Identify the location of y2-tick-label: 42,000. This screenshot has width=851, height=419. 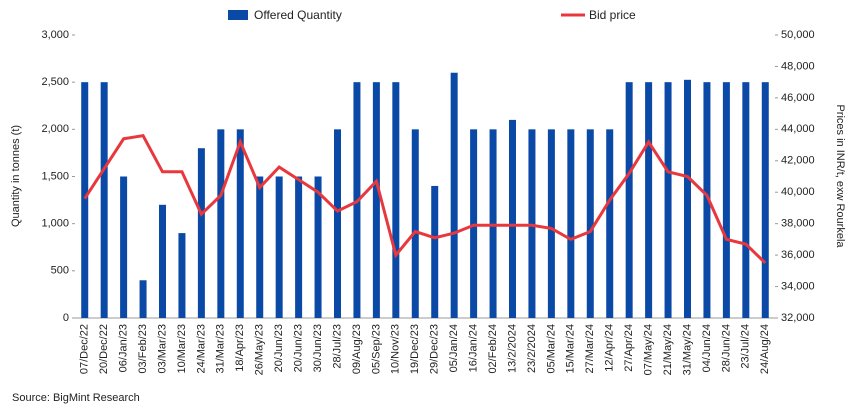
(798, 161).